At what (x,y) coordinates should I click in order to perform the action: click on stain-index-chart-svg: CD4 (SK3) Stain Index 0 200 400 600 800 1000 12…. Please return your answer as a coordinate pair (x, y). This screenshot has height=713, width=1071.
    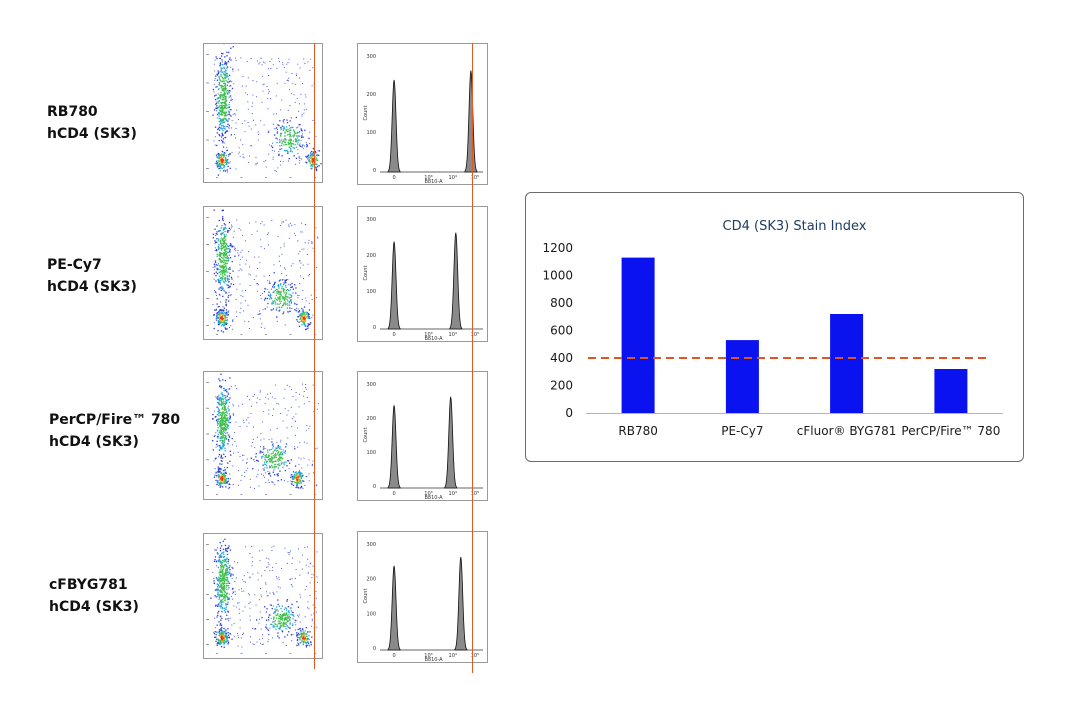
    Looking at the image, I should click on (772, 328).